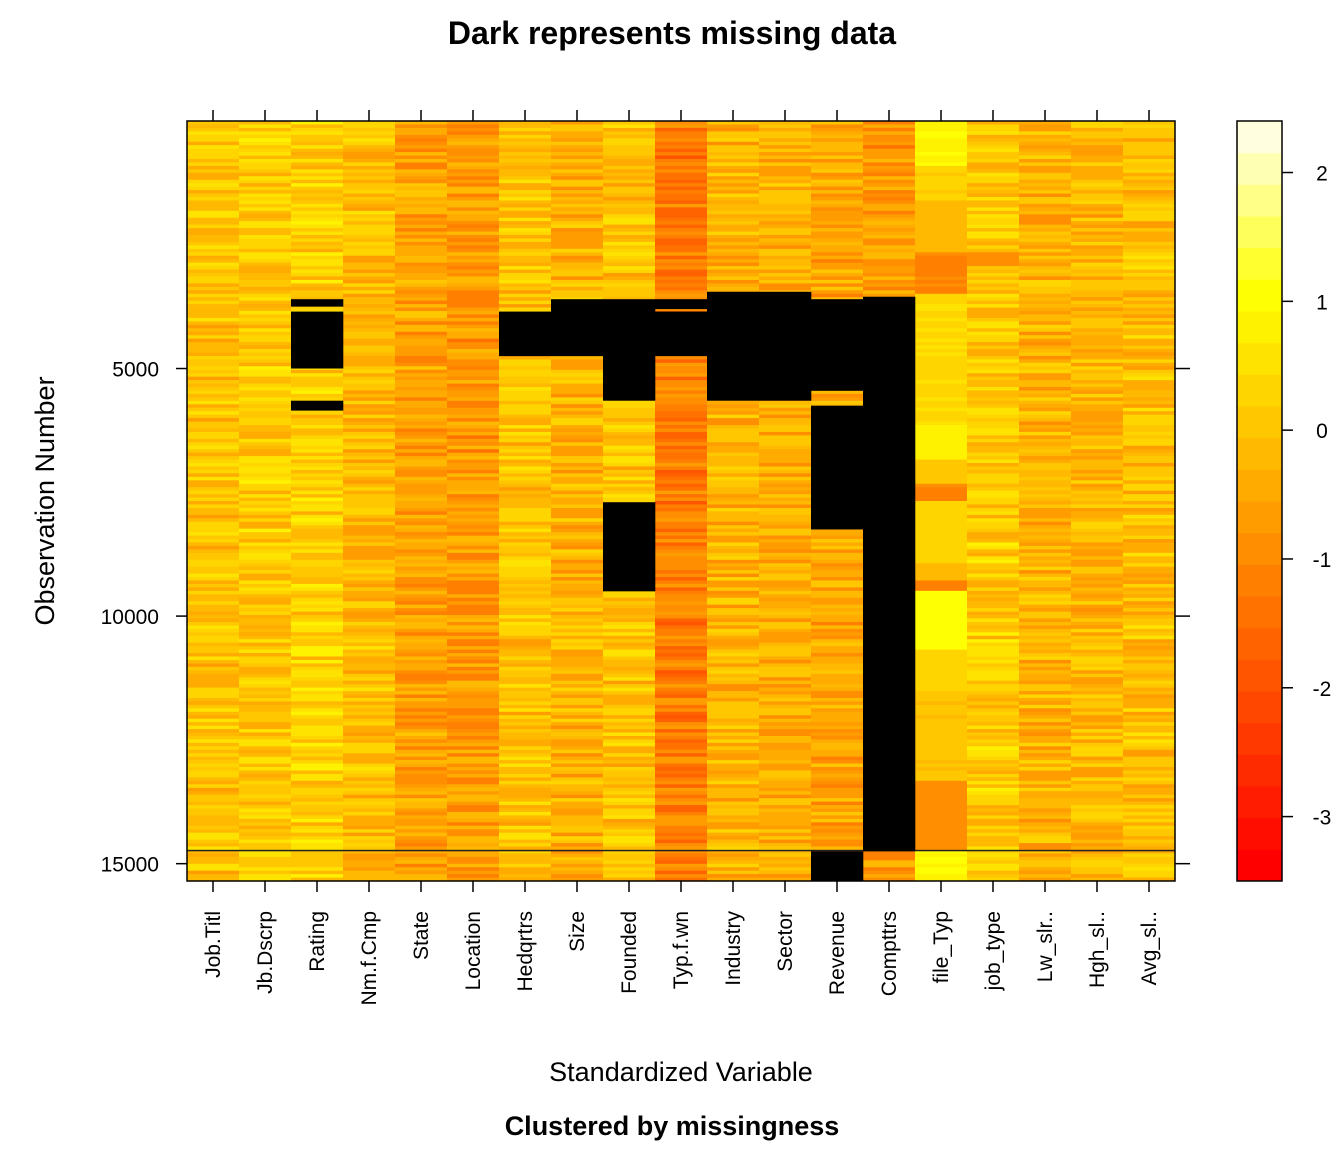  Describe the element at coordinates (369, 958) in the screenshot. I see `x-tick-label: Nm.f.Cmp` at that location.